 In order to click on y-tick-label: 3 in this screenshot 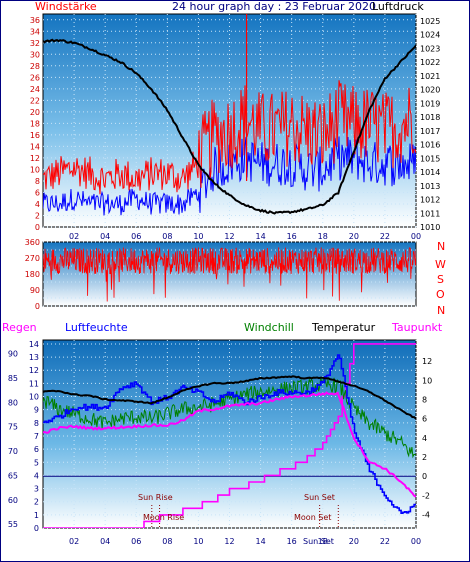, I will do `click(36, 489)`.